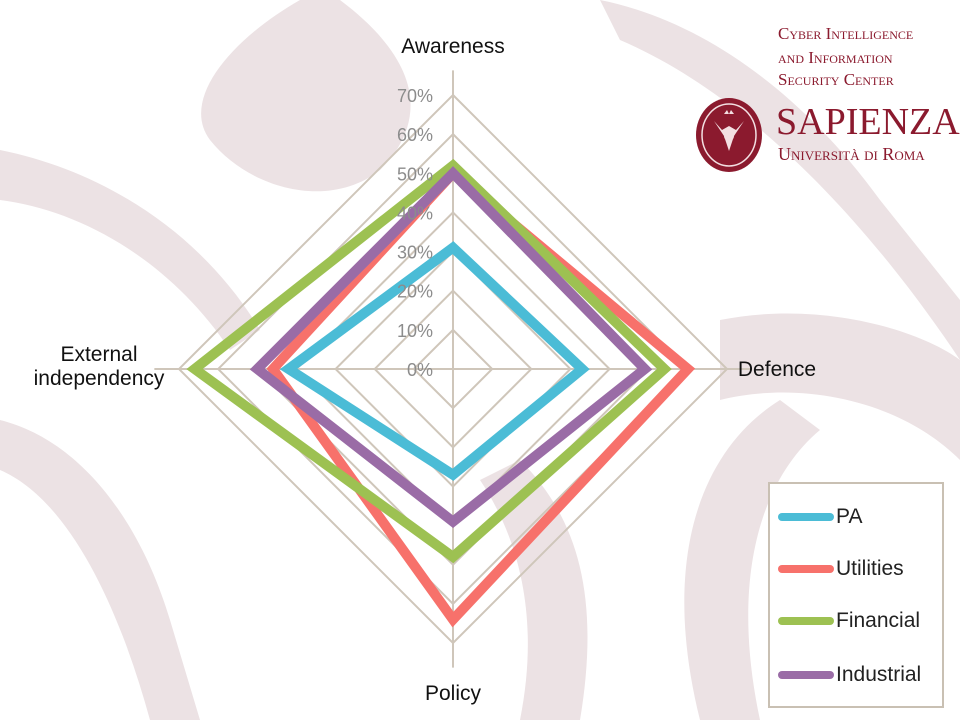 The height and width of the screenshot is (720, 960). I want to click on tick-label: 10%, so click(415, 331).